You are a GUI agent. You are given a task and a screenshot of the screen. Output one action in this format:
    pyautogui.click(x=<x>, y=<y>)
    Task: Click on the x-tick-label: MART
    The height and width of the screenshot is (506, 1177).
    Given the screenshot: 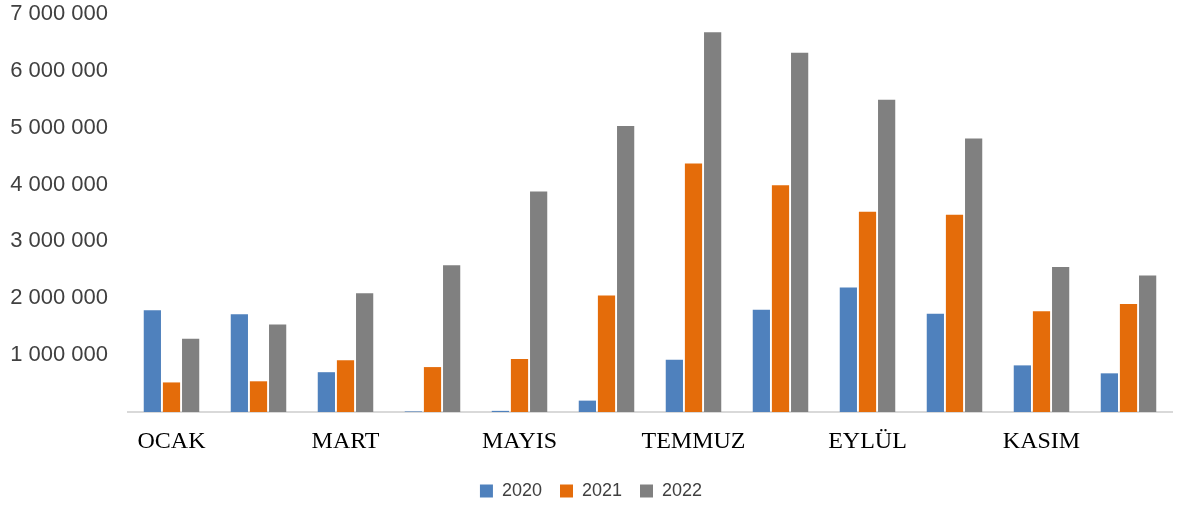 What is the action you would take?
    pyautogui.click(x=345, y=439)
    